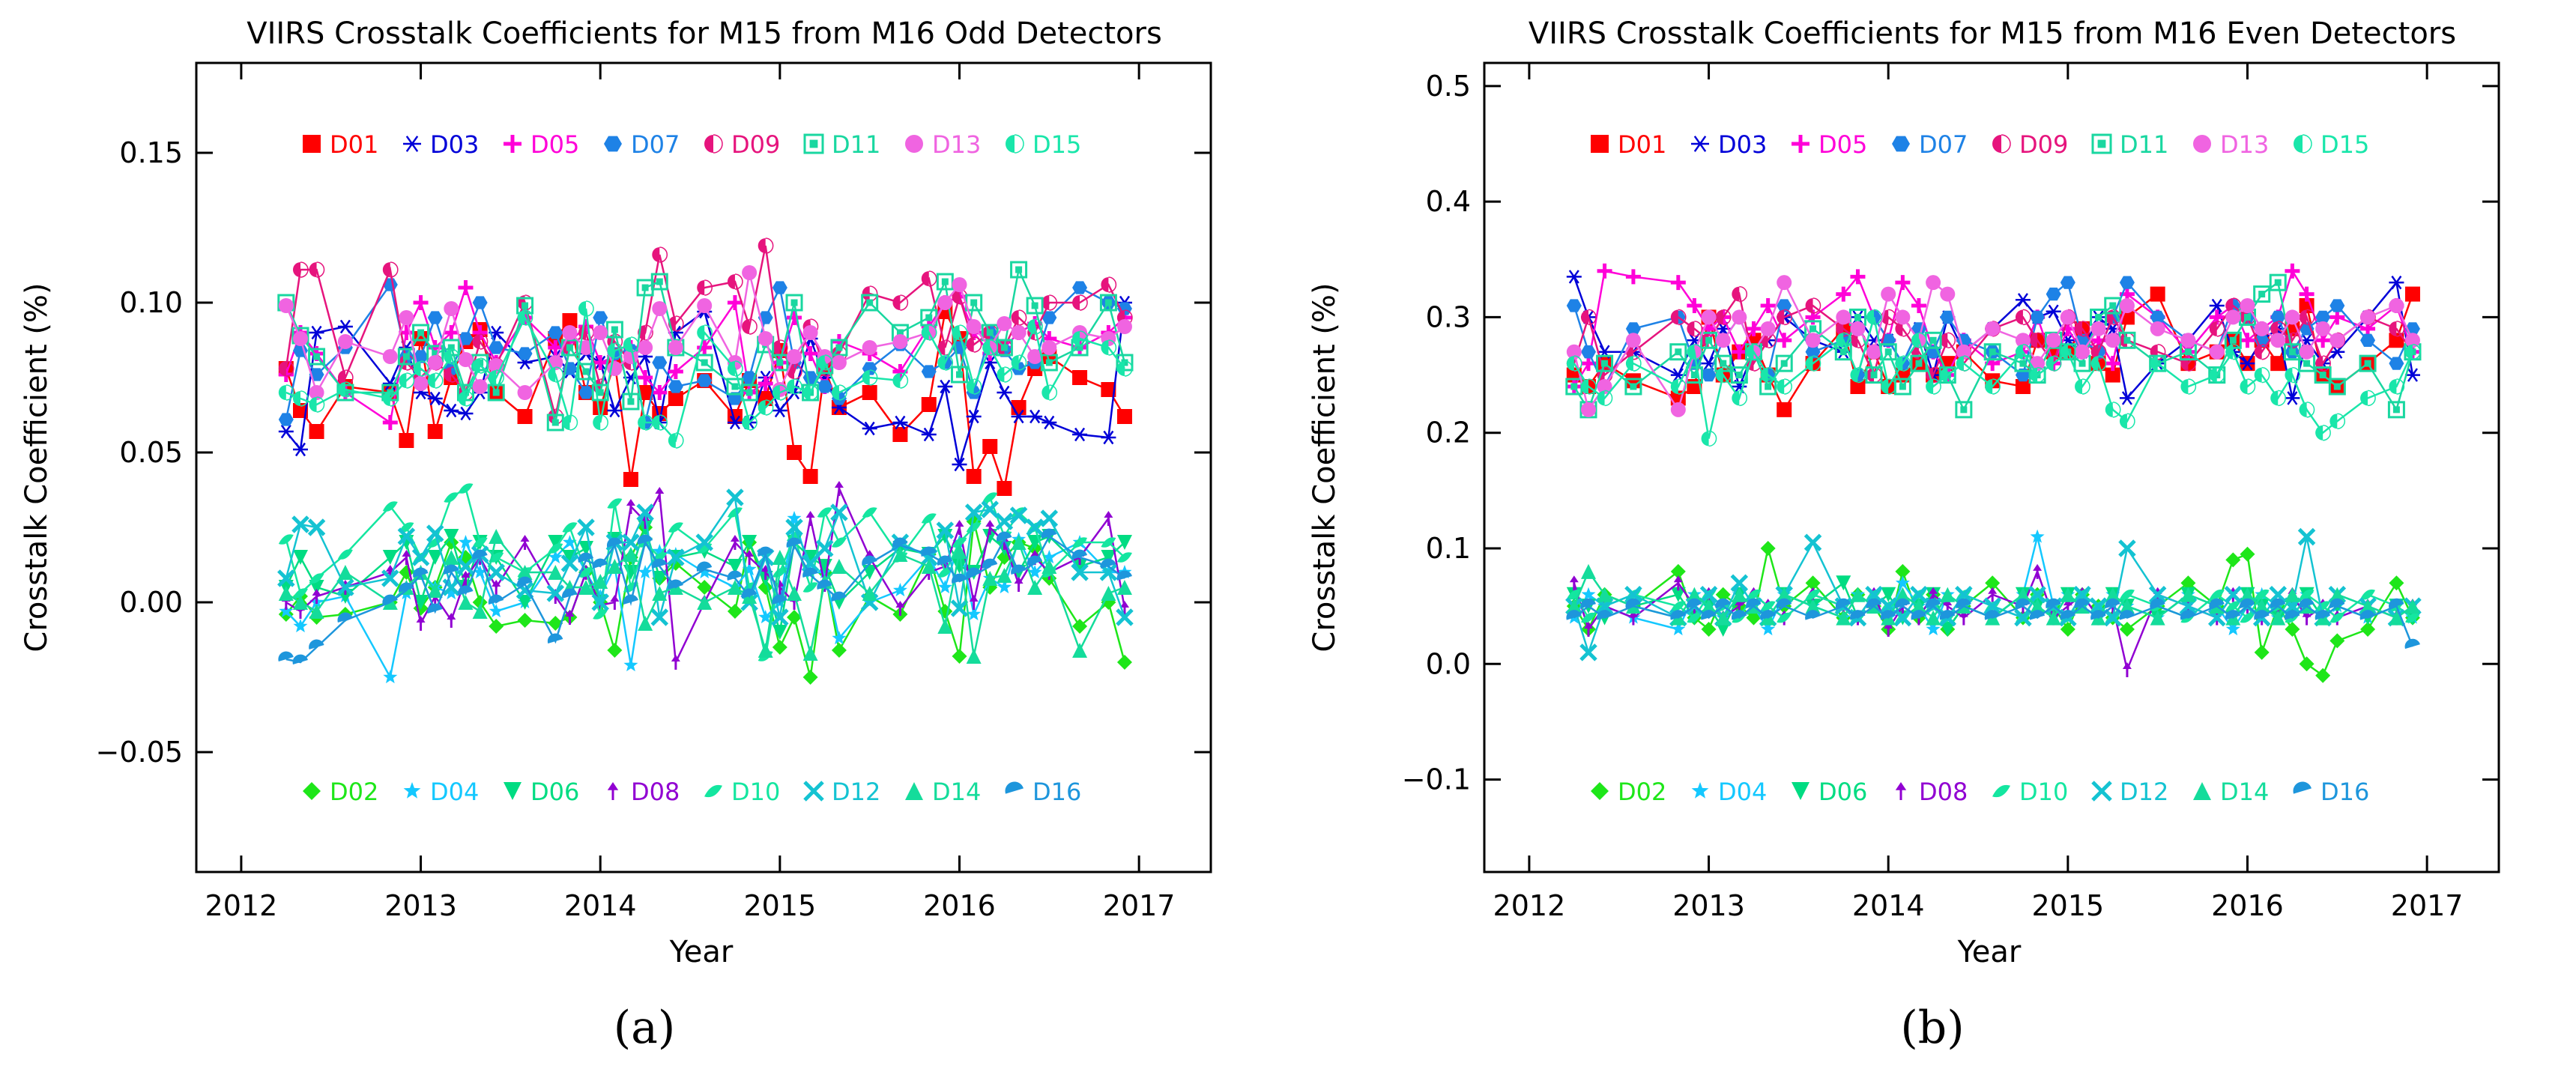  What do you see at coordinates (541, 792) in the screenshot?
I see `legend-item-d06: D06` at bounding box center [541, 792].